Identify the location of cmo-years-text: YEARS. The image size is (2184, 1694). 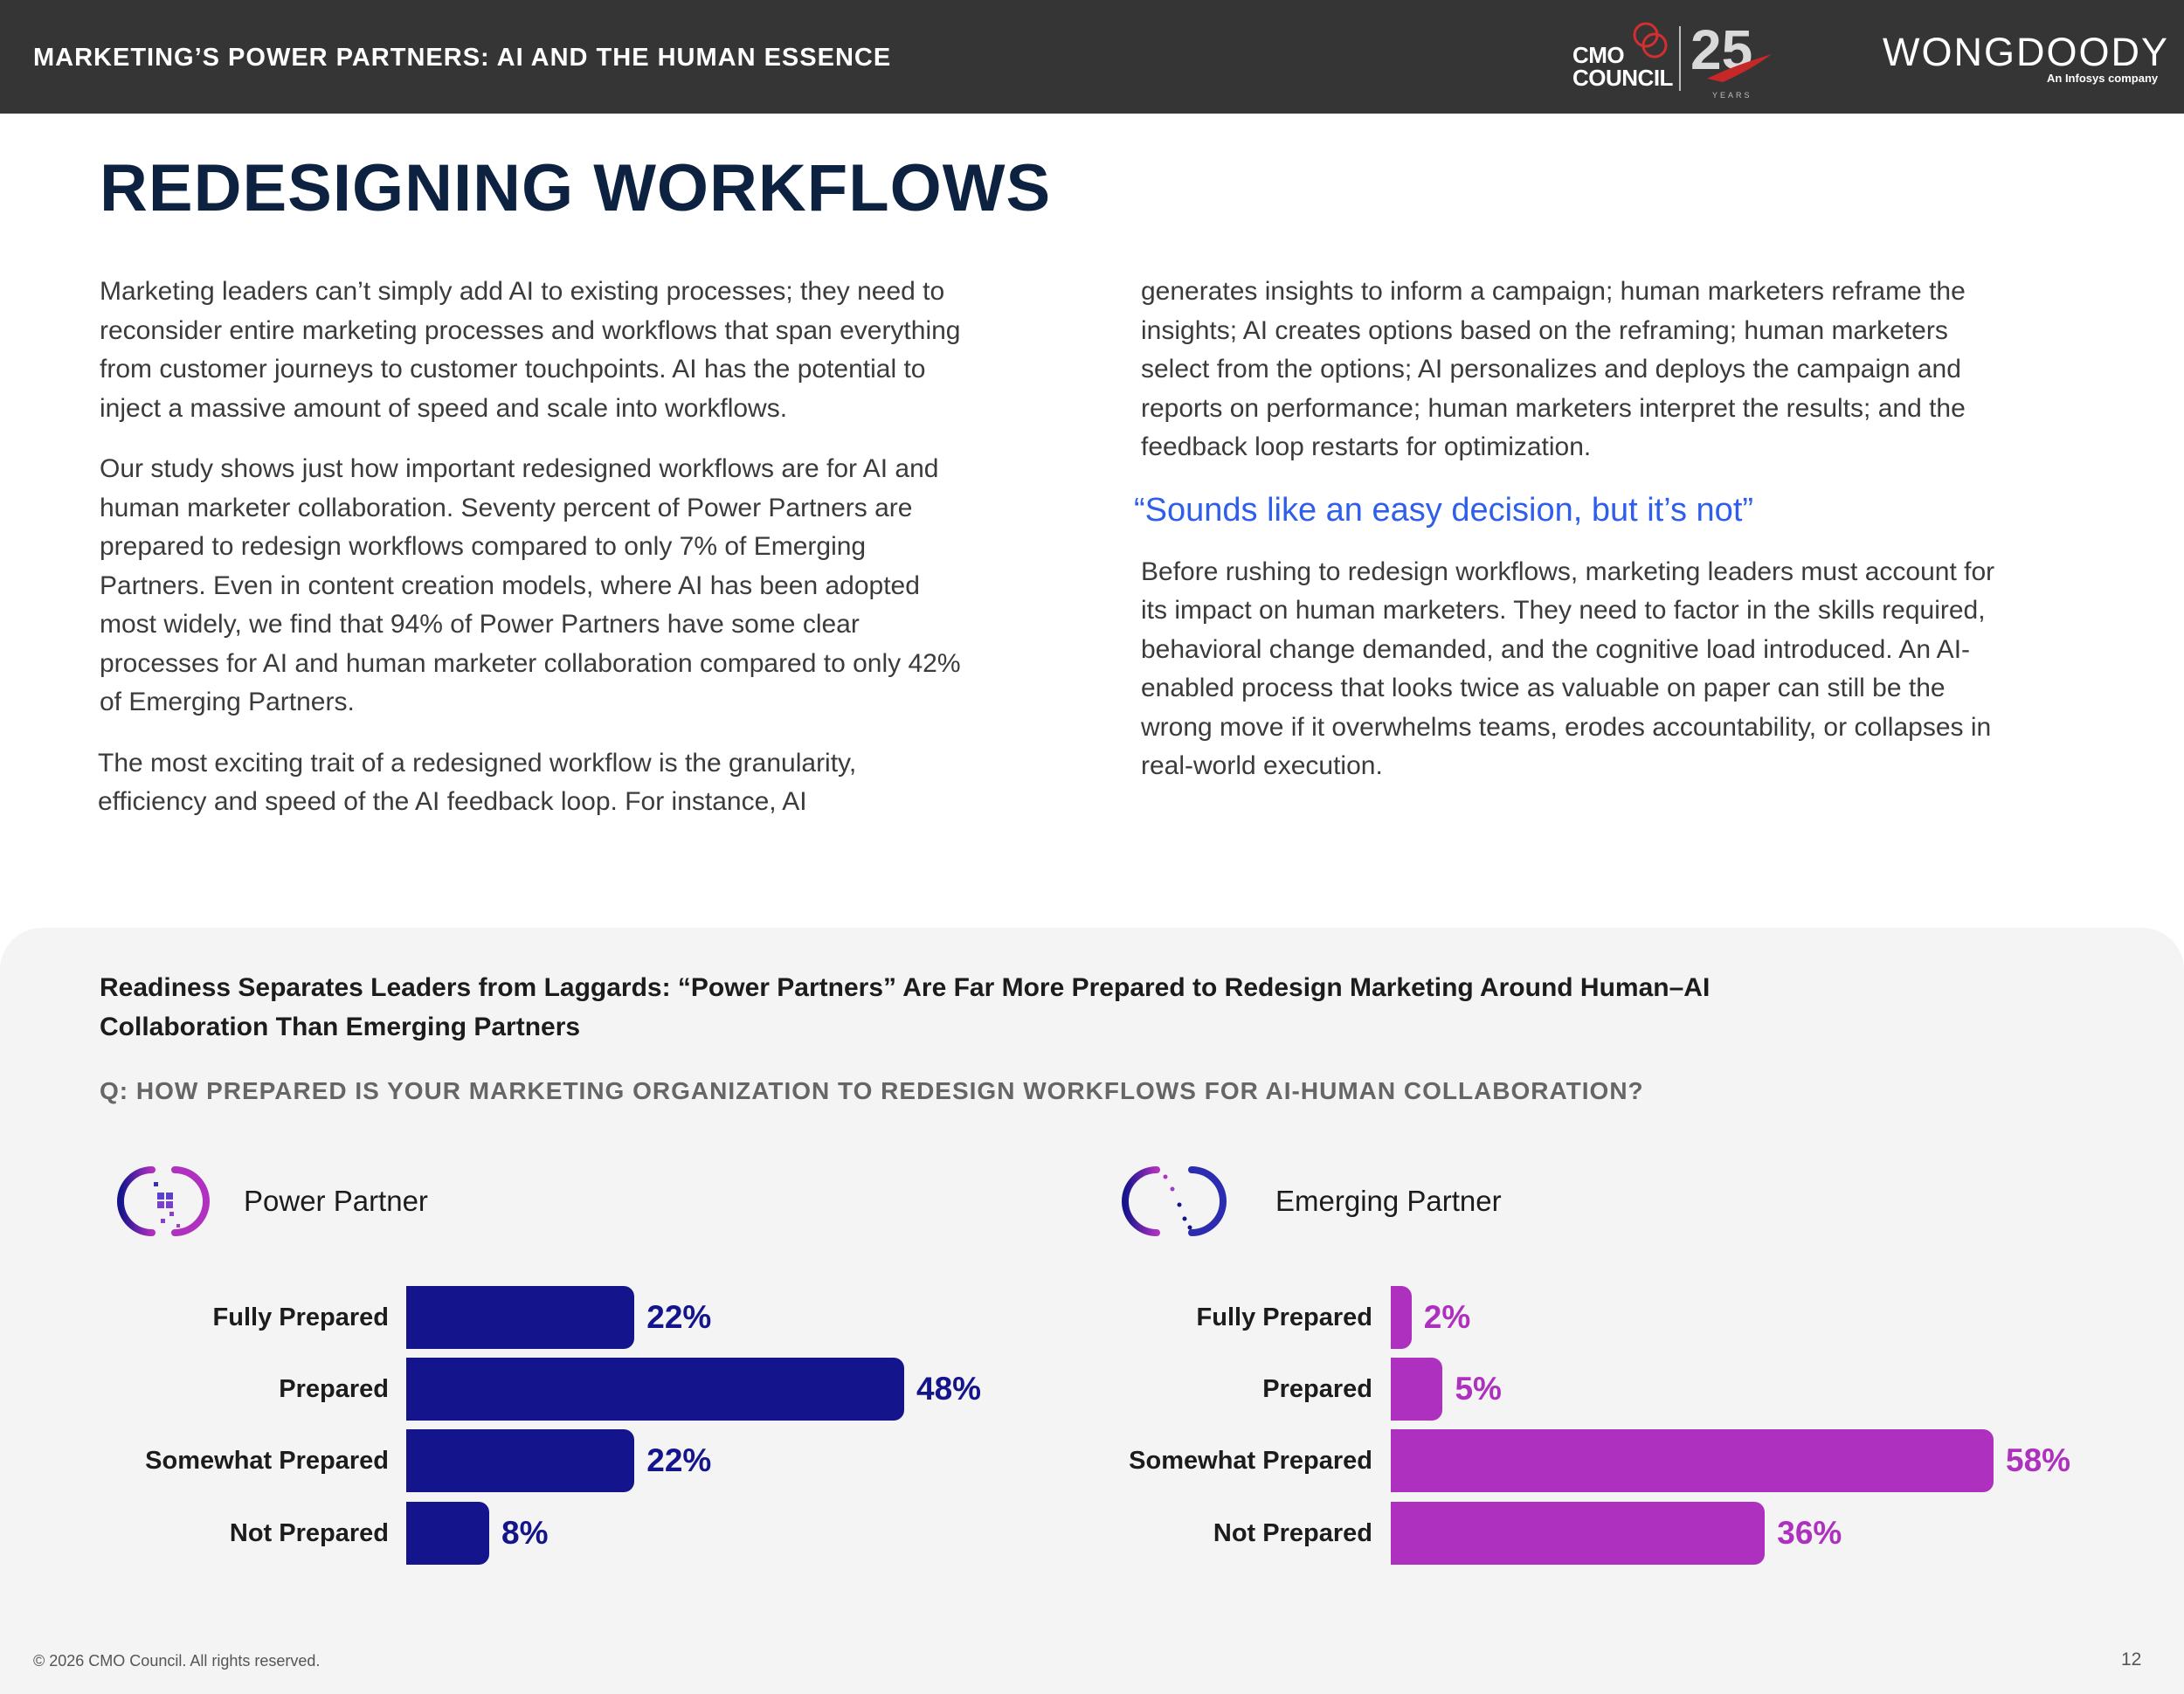
(1732, 95).